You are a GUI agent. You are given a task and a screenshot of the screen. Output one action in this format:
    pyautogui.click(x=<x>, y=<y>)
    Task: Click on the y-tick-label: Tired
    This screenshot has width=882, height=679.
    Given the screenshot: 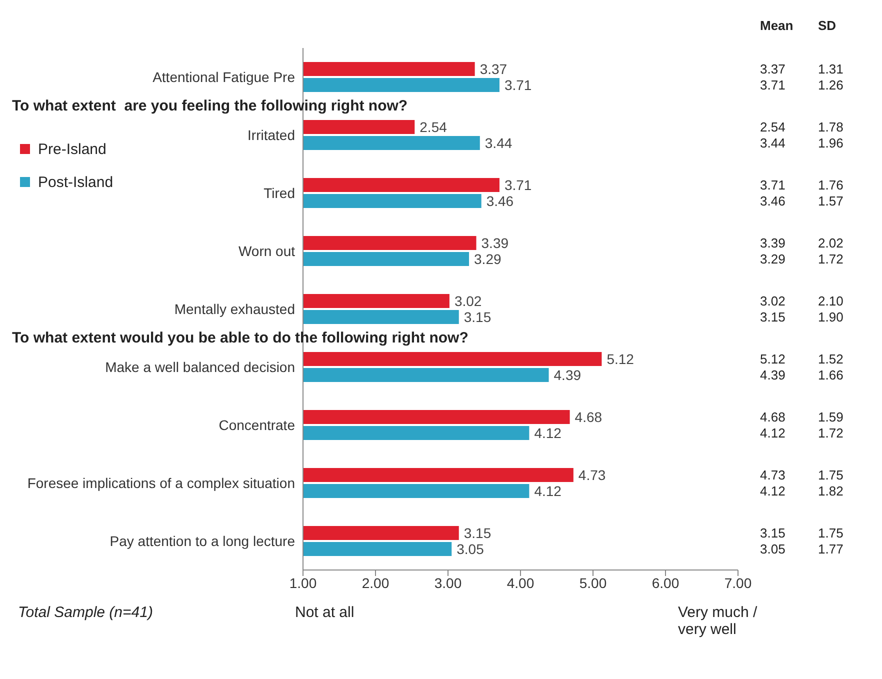 What is the action you would take?
    pyautogui.click(x=279, y=192)
    